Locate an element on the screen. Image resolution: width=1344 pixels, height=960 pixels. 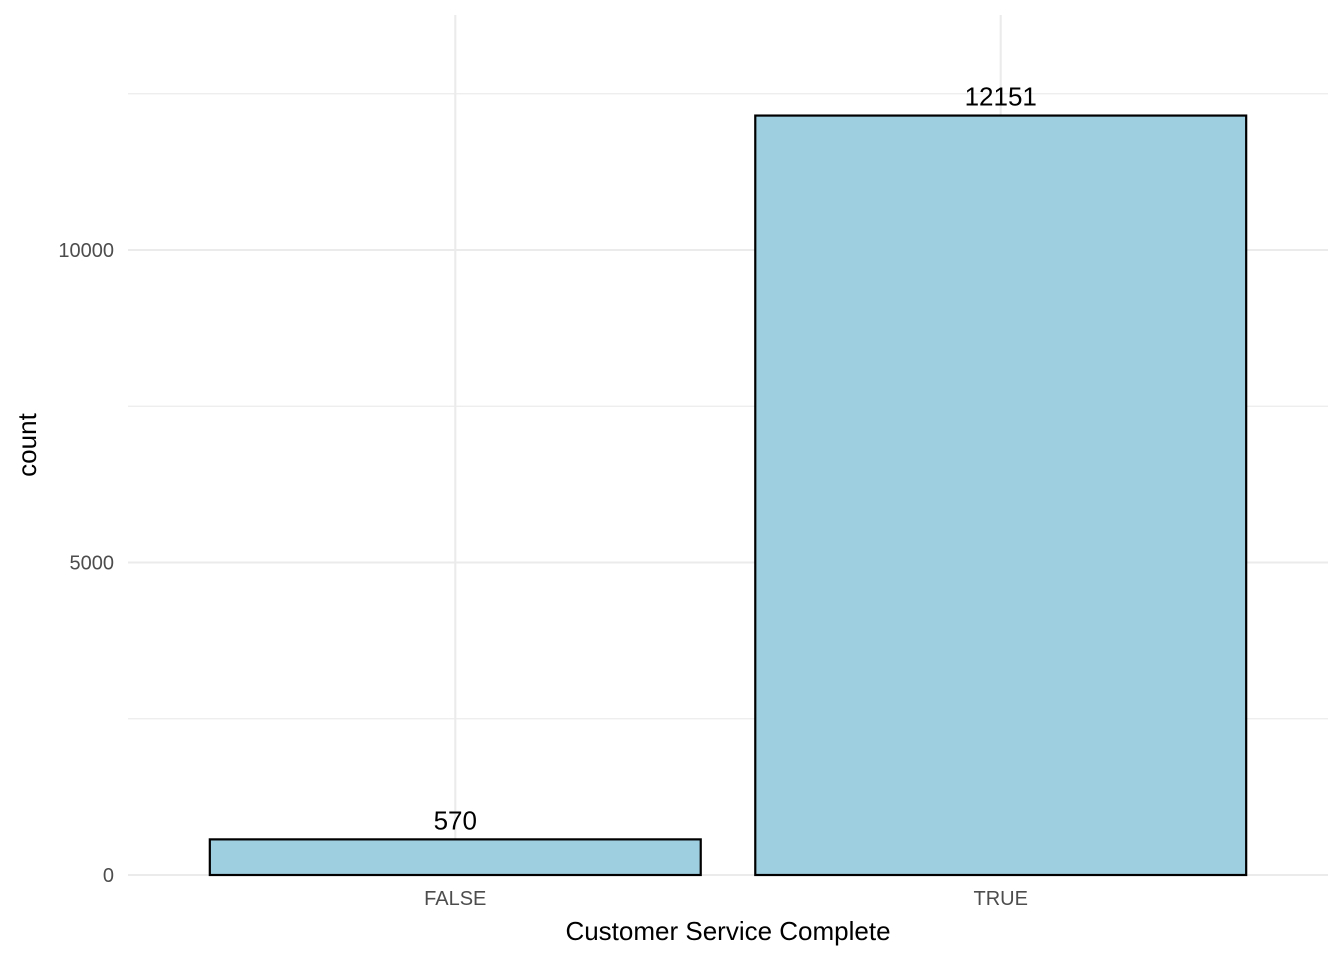
x-tick-label: TRUE is located at coordinates (1001, 899).